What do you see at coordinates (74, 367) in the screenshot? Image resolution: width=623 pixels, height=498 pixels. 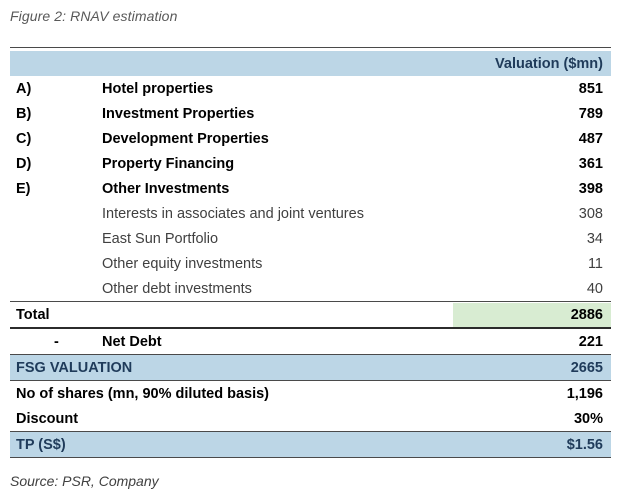 I see `fsg-valuation-label: FSG VALUATION` at bounding box center [74, 367].